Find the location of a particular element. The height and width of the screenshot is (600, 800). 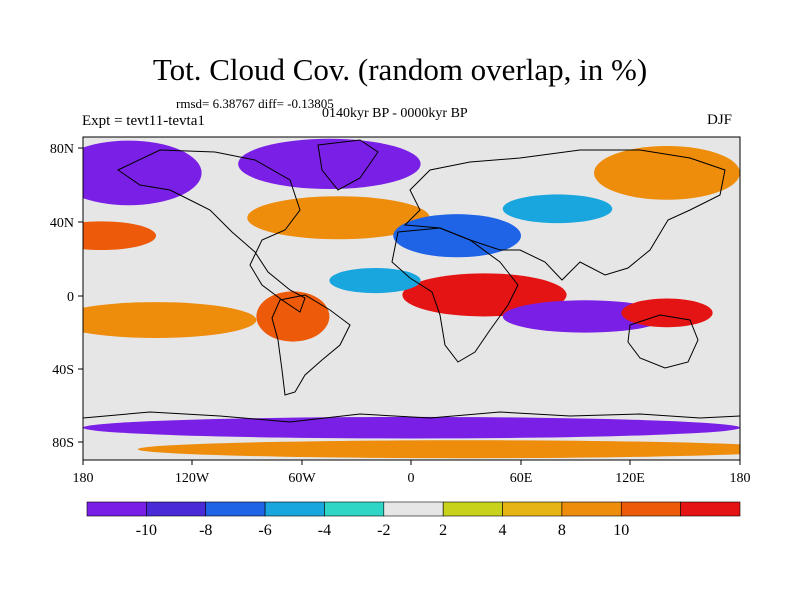

south-america-coast is located at coordinates (311, 345).